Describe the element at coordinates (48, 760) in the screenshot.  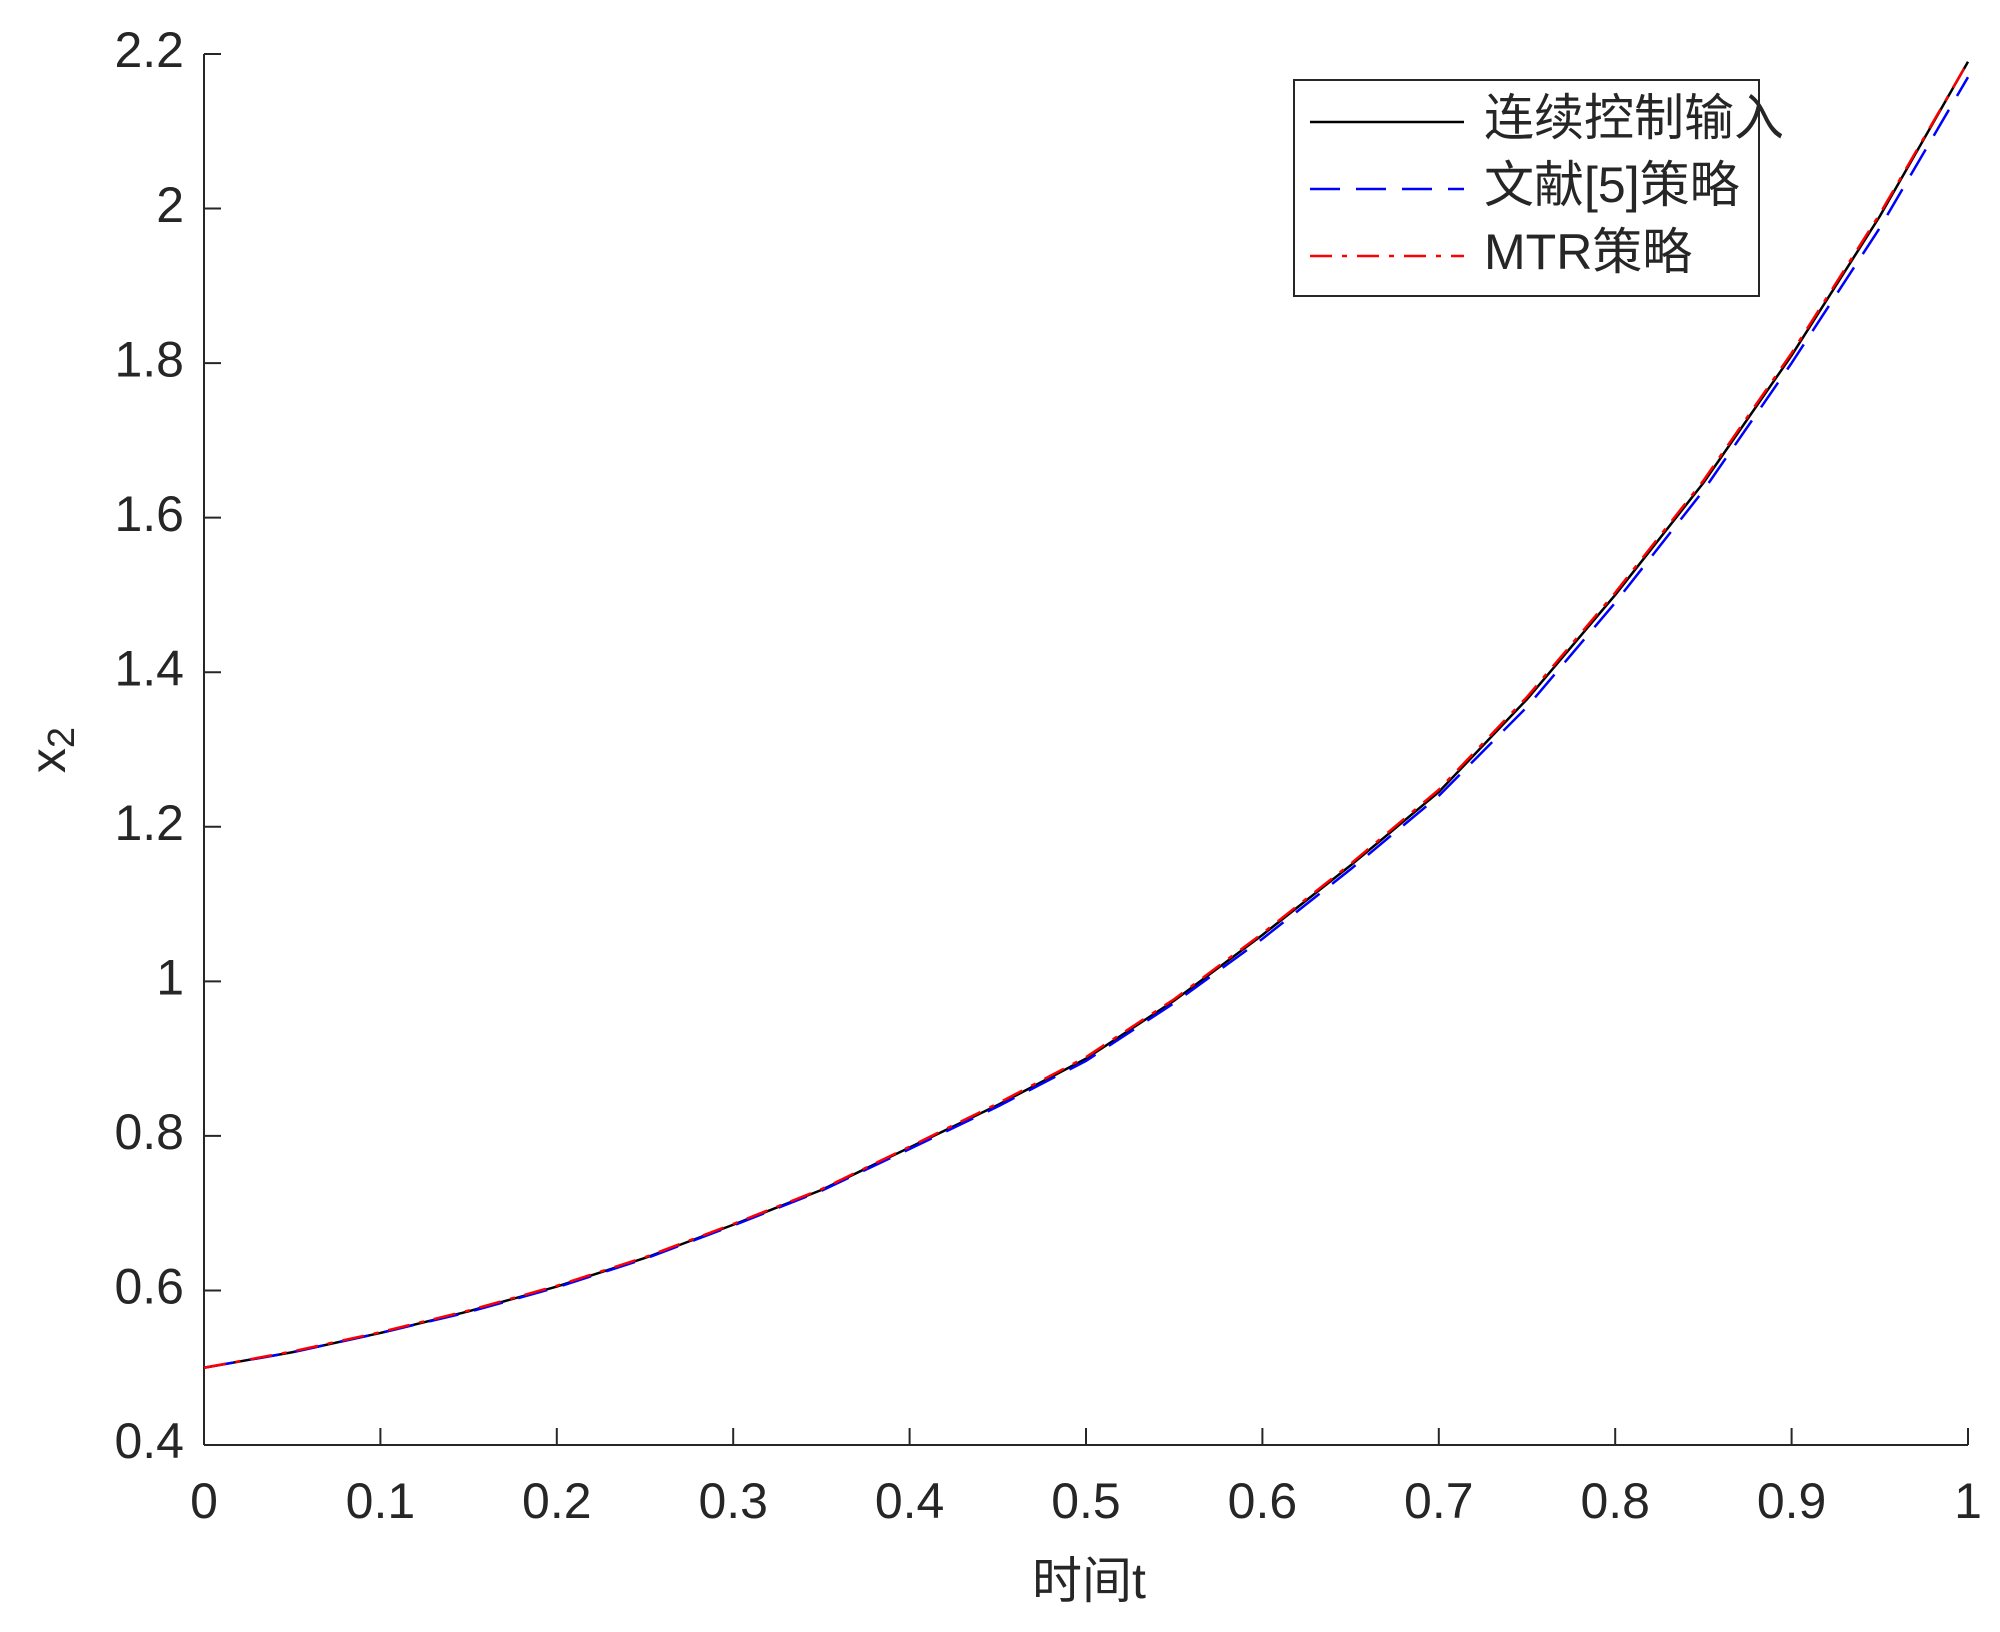
I see `y-axis-label-main: x` at that location.